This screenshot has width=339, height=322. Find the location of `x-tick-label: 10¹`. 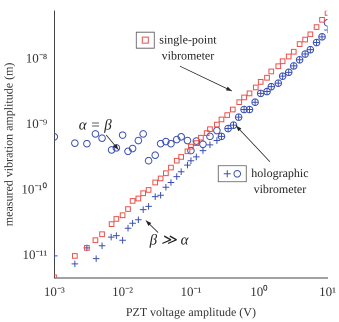

x-tick-label: 10¹ is located at coordinates (327, 292).